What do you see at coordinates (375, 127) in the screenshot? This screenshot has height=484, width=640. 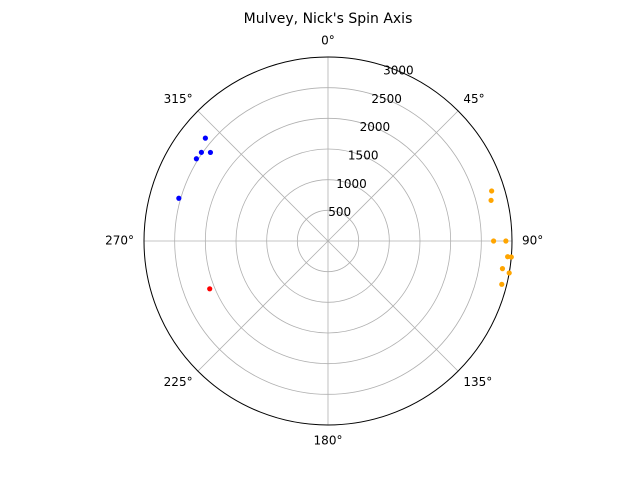 I see `r-tick-label: 2000` at bounding box center [375, 127].